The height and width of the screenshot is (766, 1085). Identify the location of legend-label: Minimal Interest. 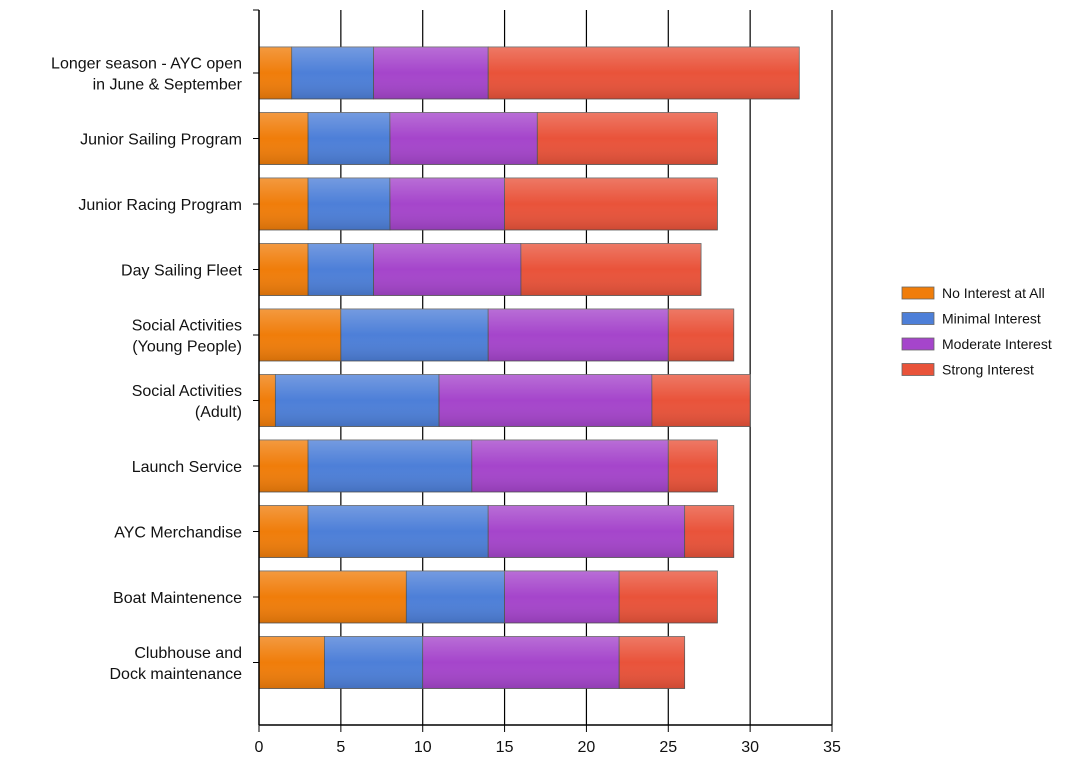
(991, 319).